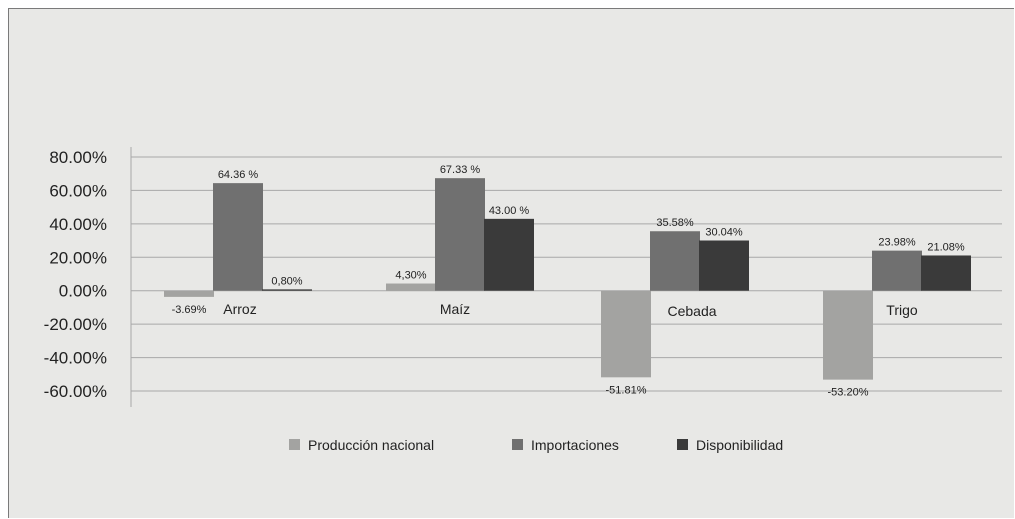 The width and height of the screenshot is (1015, 519). Describe the element at coordinates (75, 391) in the screenshot. I see `y-tick-label: -60.00%` at that location.